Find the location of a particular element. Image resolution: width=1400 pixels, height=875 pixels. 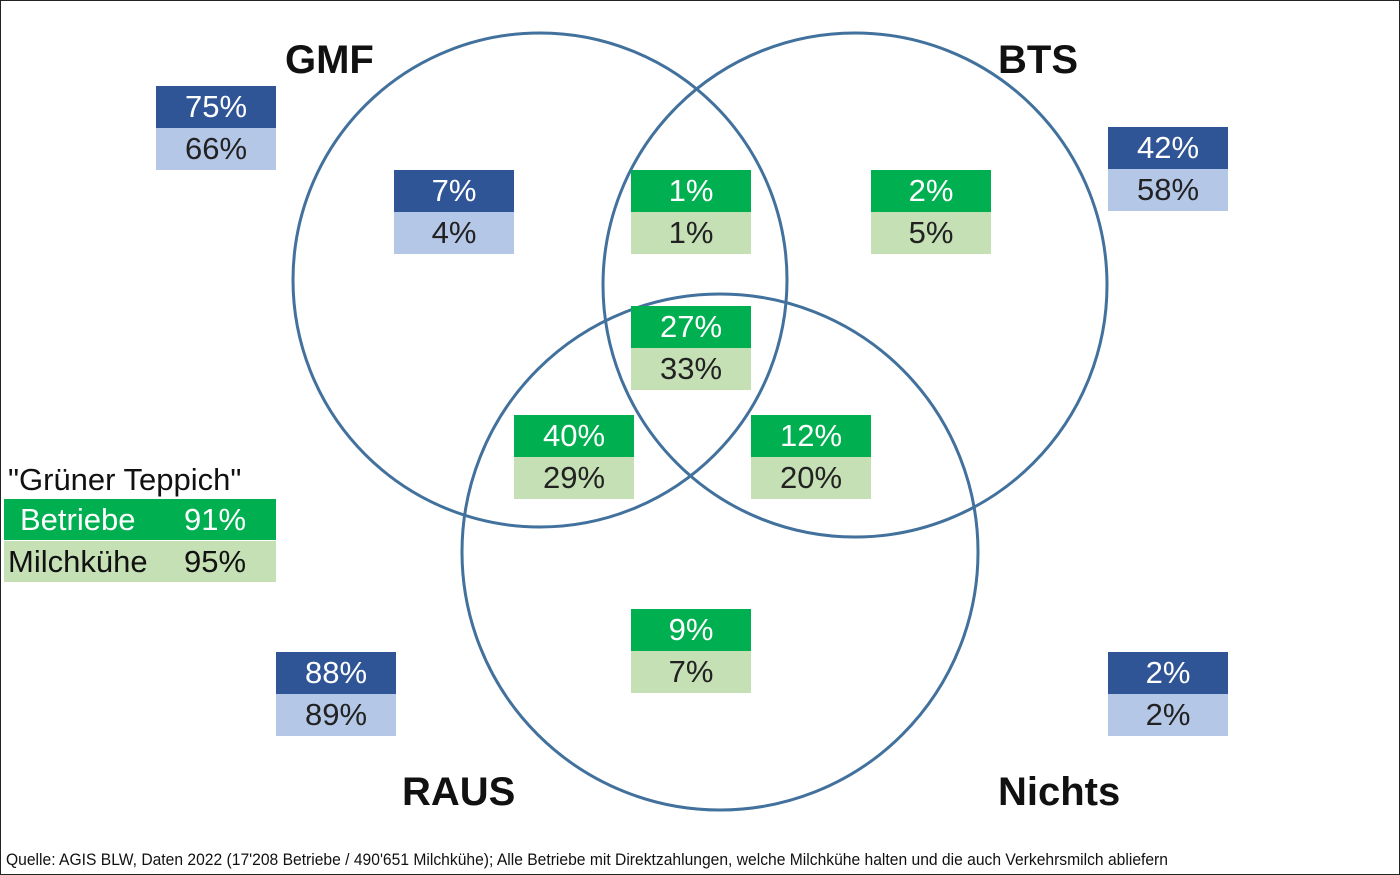

betriebe-value: 42% is located at coordinates (1168, 148).